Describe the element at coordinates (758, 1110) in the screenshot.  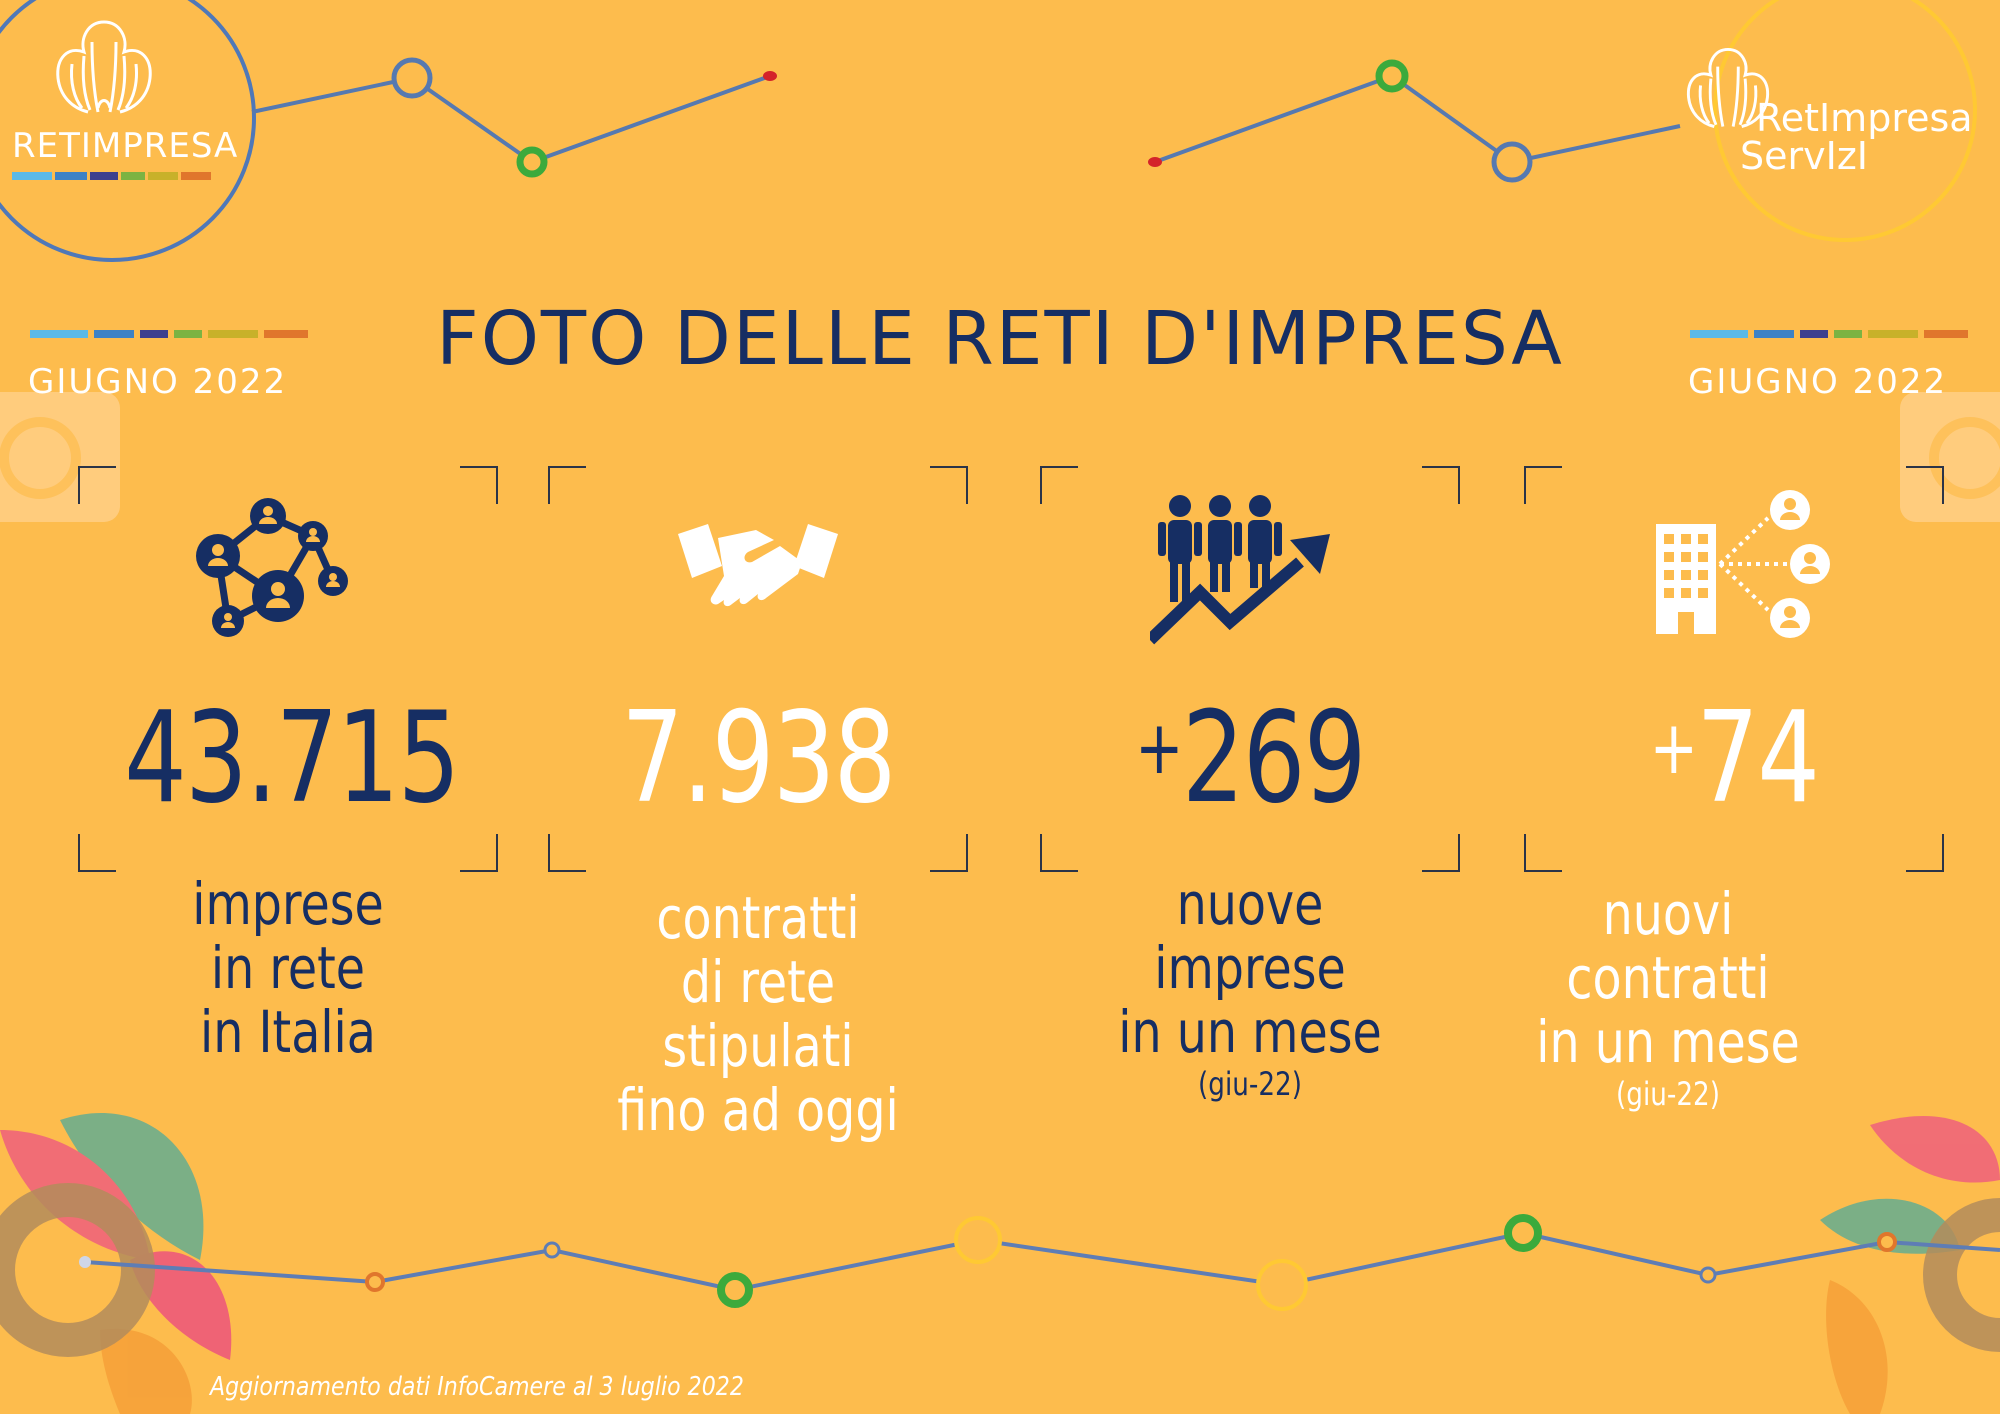
I see `stat-caption-line: fino ad oggi` at that location.